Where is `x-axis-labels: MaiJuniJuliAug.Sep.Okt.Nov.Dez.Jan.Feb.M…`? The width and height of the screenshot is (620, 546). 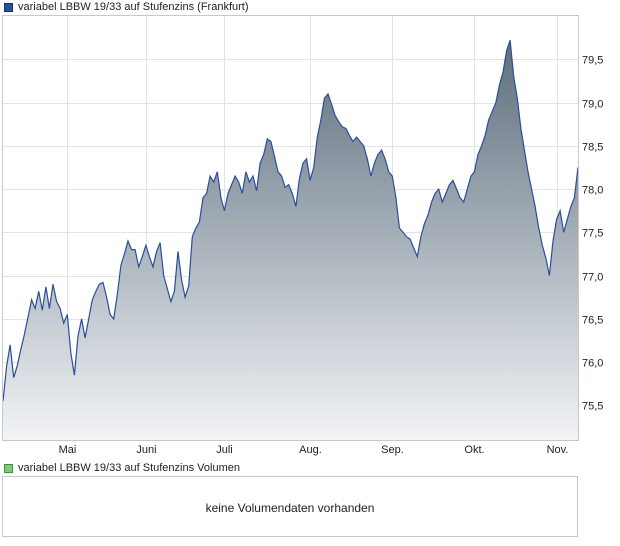 x-axis-labels: MaiJuniJuliAug.Sep.Okt.Nov.Dez.Jan.Feb.M… is located at coordinates (314, 450).